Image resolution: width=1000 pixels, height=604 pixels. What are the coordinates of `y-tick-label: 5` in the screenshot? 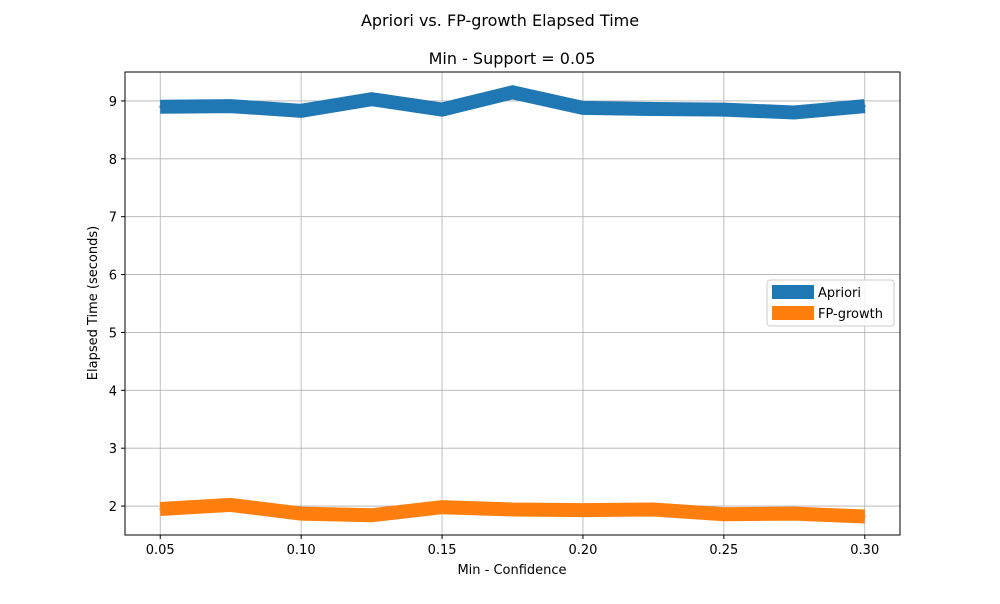 It's located at (113, 333).